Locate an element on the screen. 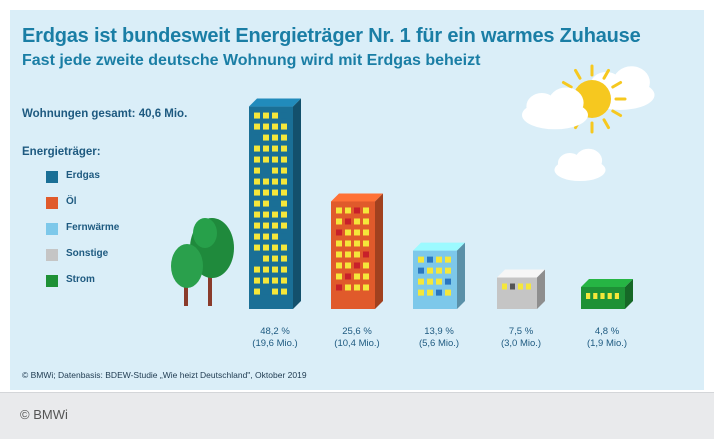 Image resolution: width=714 pixels, height=439 pixels. legend-label: Strom is located at coordinates (80, 279).